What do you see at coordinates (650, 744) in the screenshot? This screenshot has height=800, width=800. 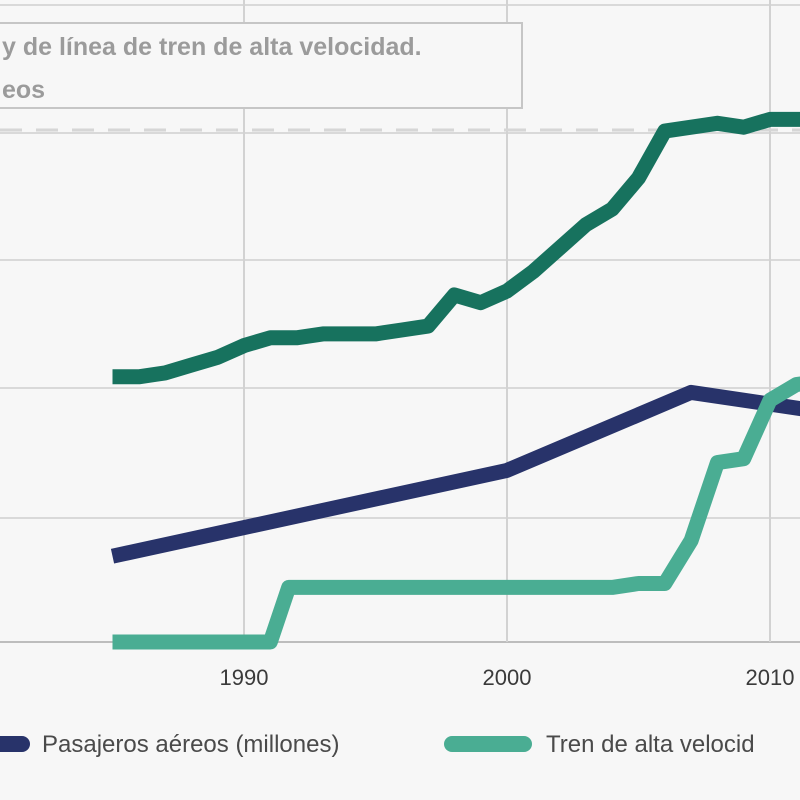 I see `legend-label-high-speed-rail: Tren de alta velocid` at bounding box center [650, 744].